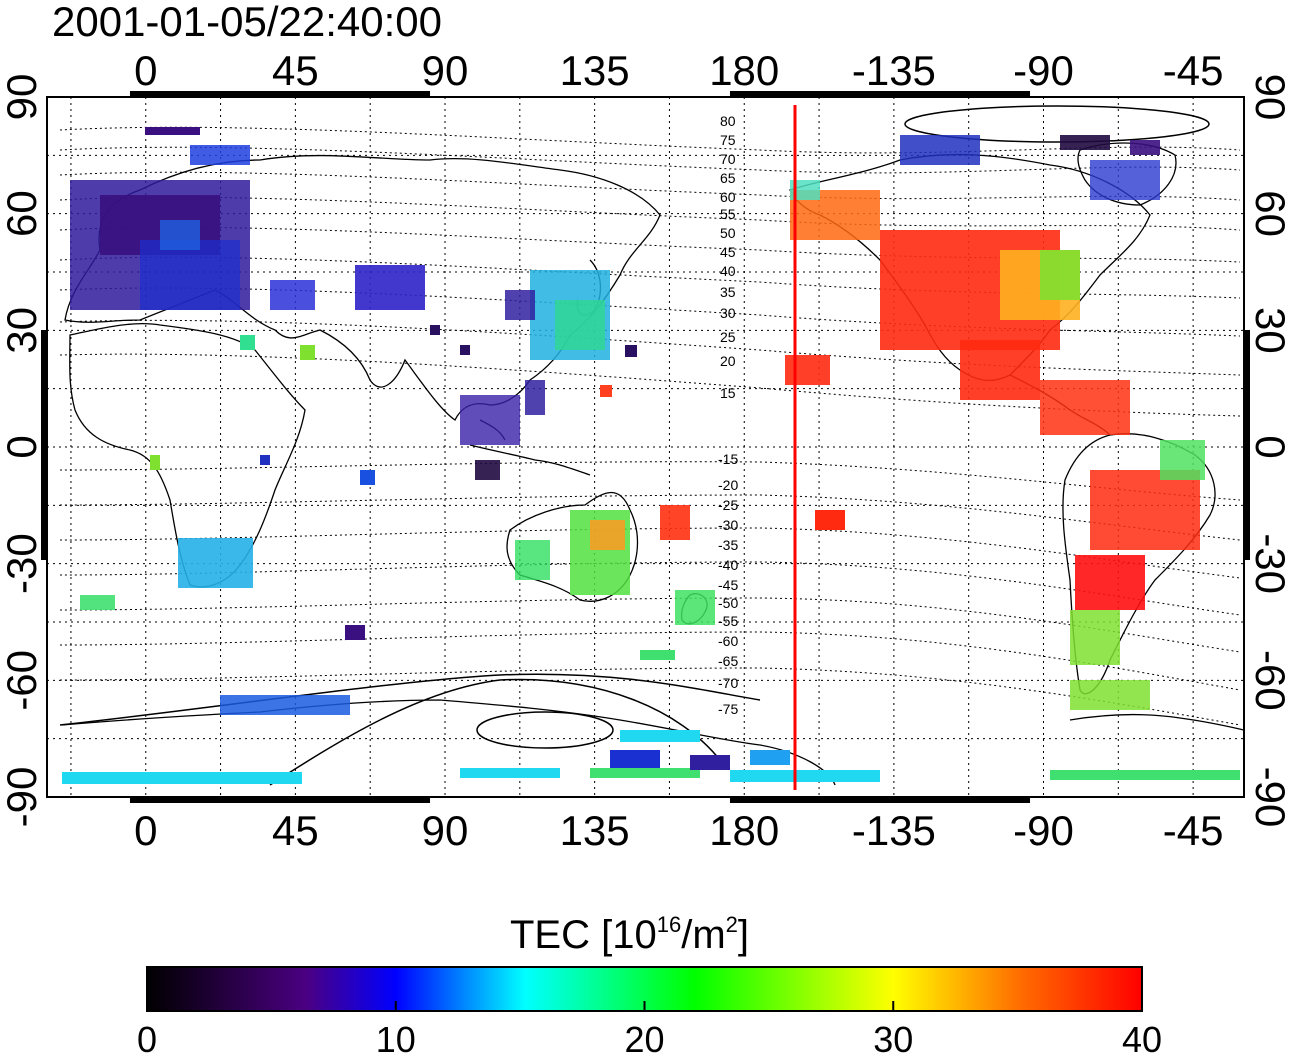 This screenshot has width=1292, height=1057. Describe the element at coordinates (595, 830) in the screenshot. I see `lon-tick-bottom-label: 135` at that location.